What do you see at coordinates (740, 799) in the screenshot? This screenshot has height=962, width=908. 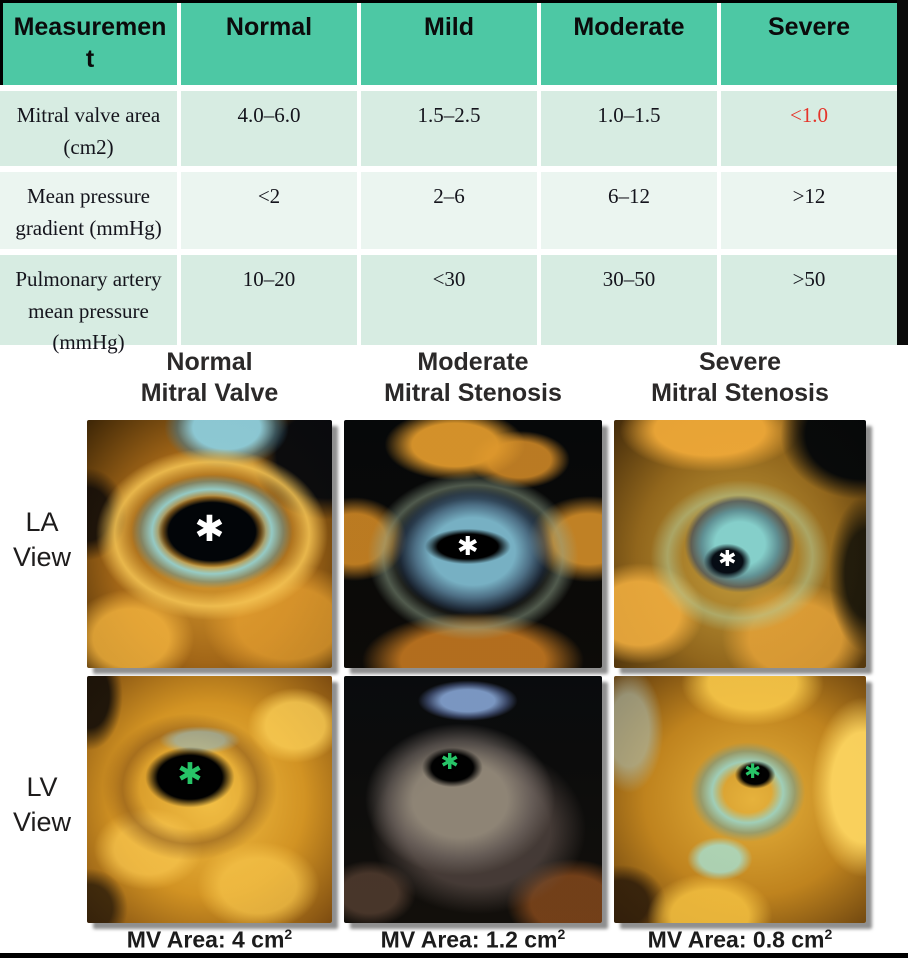 I see `echo-image-lv-severe: ✱` at bounding box center [740, 799].